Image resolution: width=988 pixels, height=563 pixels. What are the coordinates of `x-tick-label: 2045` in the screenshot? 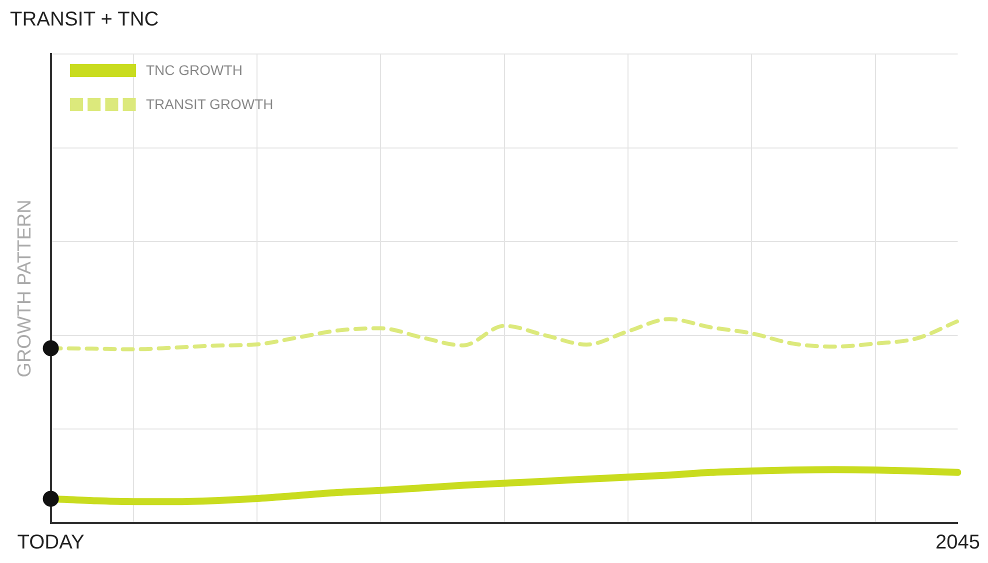 It's located at (958, 543).